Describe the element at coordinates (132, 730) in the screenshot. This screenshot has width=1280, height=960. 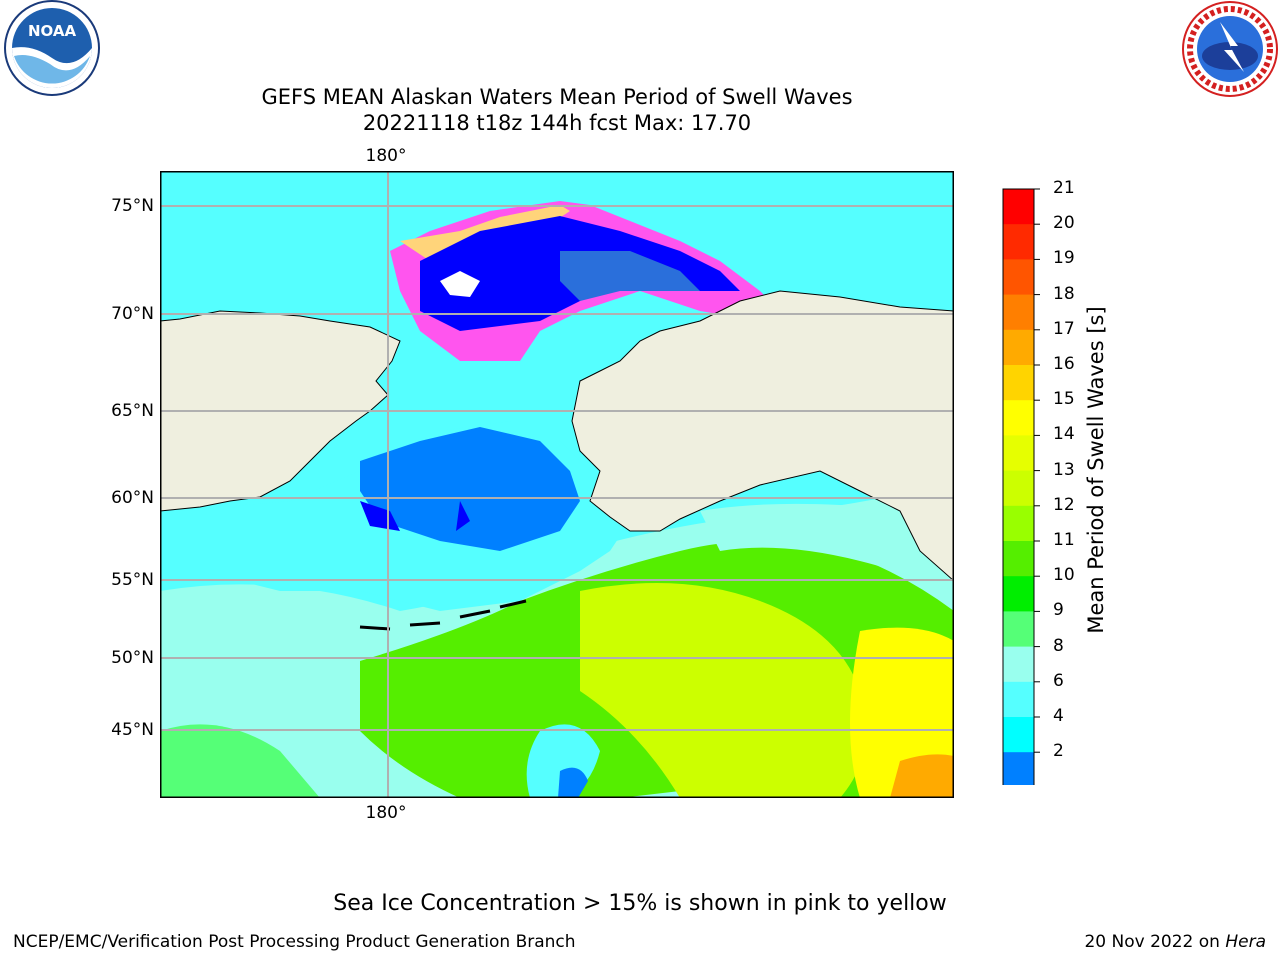
I see `lat-label-45n: 45°N` at that location.